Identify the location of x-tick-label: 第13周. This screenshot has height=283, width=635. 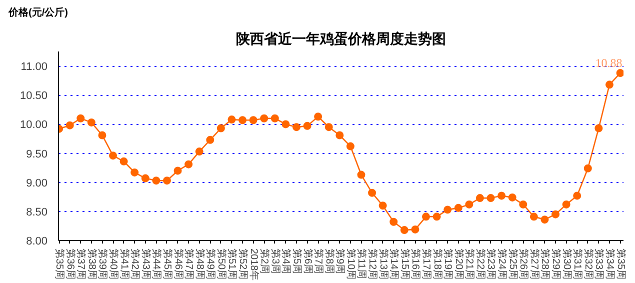
(383, 264).